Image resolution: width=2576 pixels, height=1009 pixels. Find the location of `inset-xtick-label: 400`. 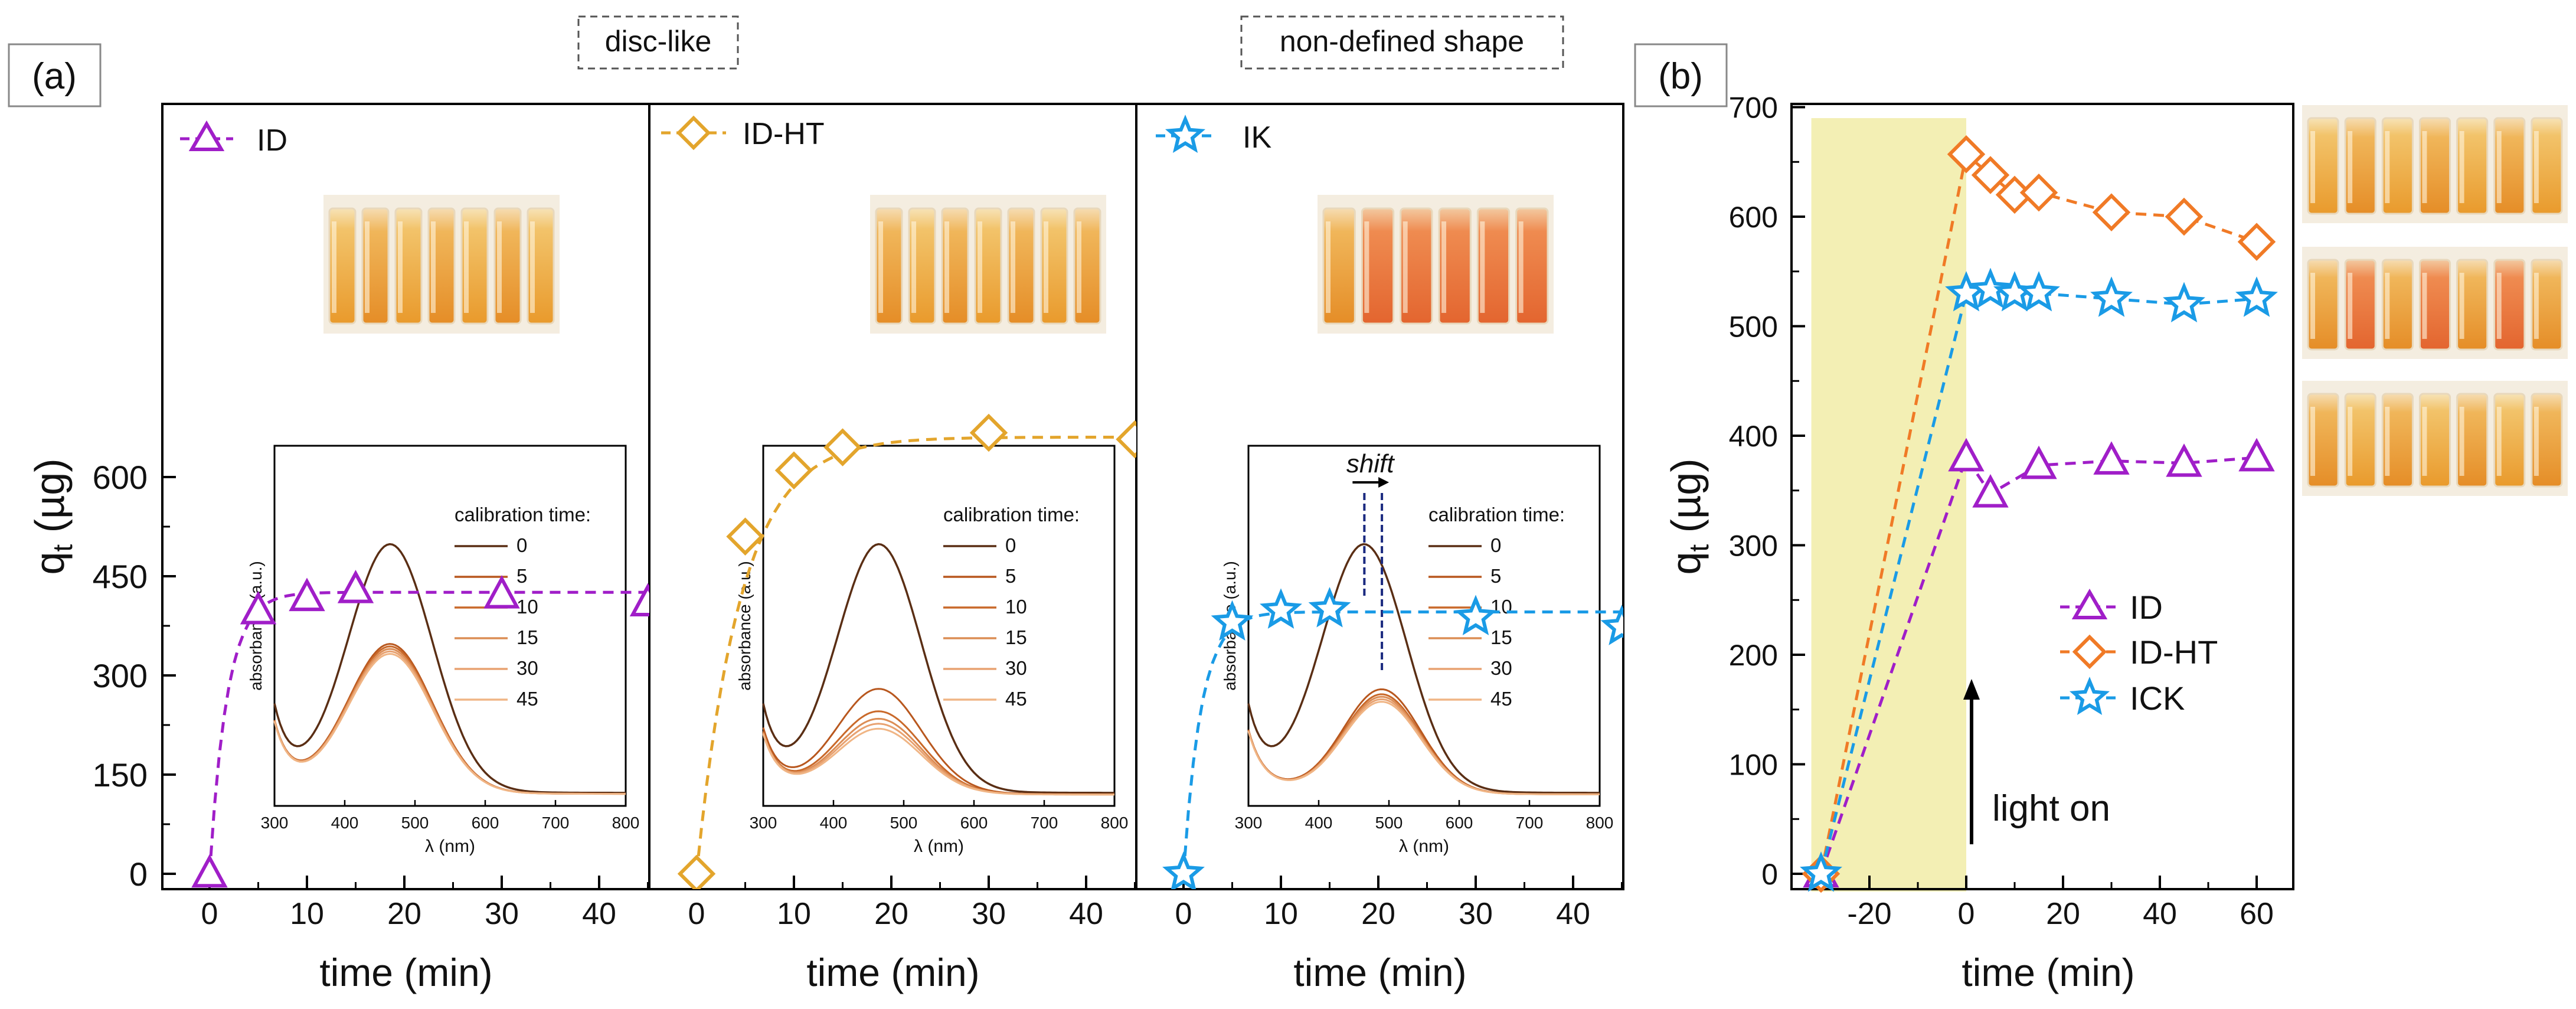

inset-xtick-label: 400 is located at coordinates (345, 823).